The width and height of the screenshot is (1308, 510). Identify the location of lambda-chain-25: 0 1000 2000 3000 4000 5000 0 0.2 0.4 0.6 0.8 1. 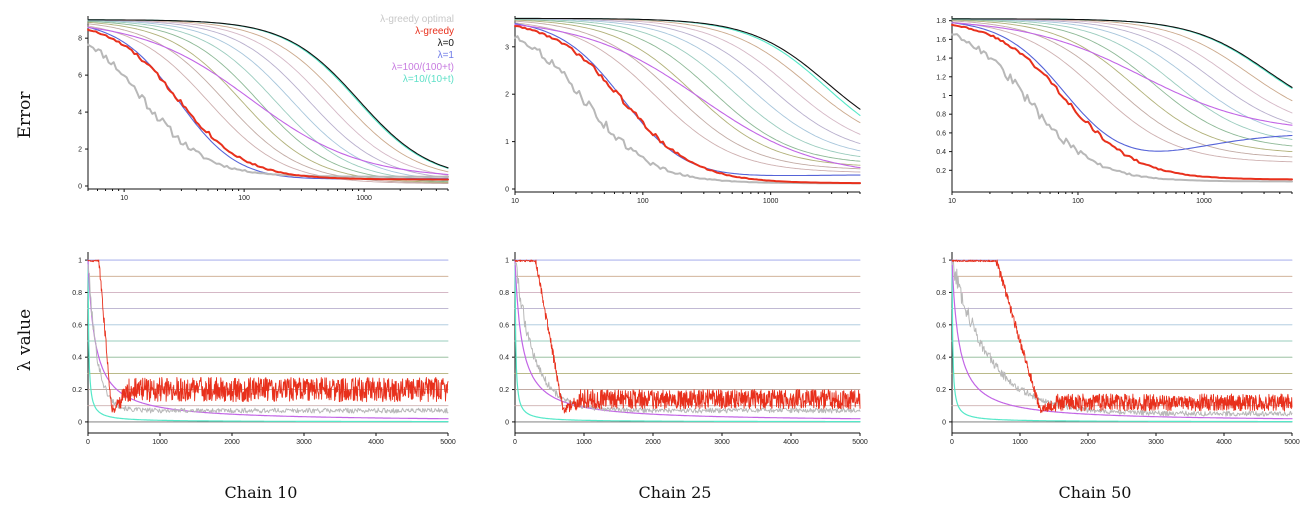
(683, 349).